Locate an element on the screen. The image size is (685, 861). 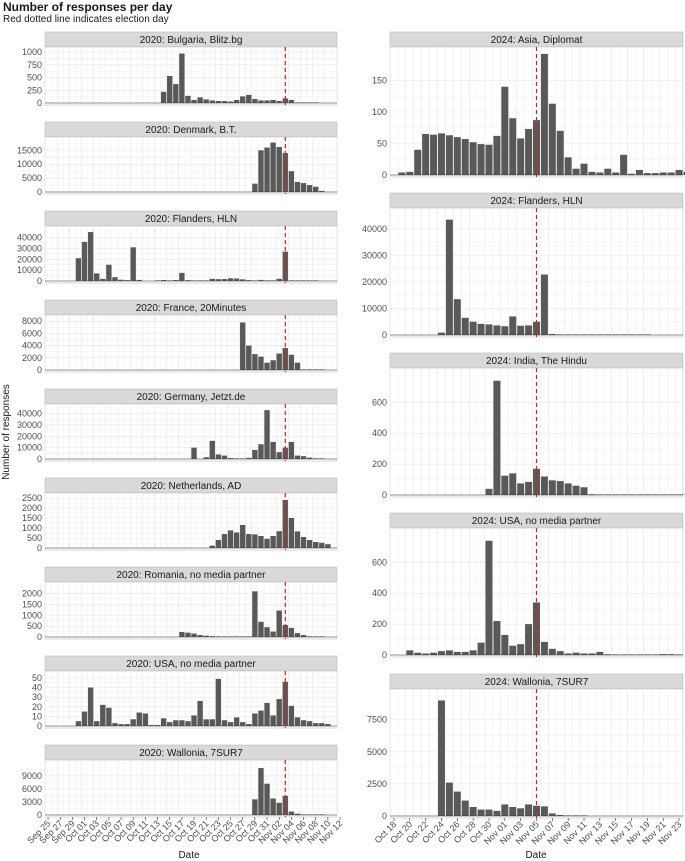
y-tick-label: 2500 is located at coordinates (377, 784).